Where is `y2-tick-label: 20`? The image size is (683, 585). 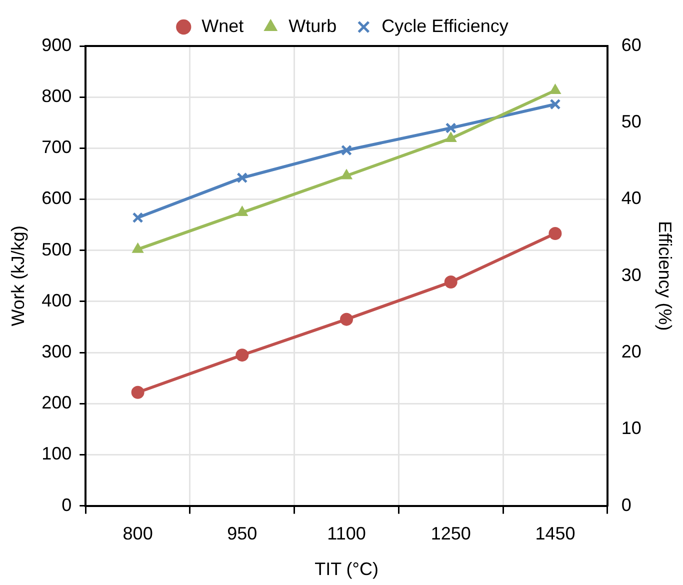
y2-tick-label: 20 is located at coordinates (631, 352).